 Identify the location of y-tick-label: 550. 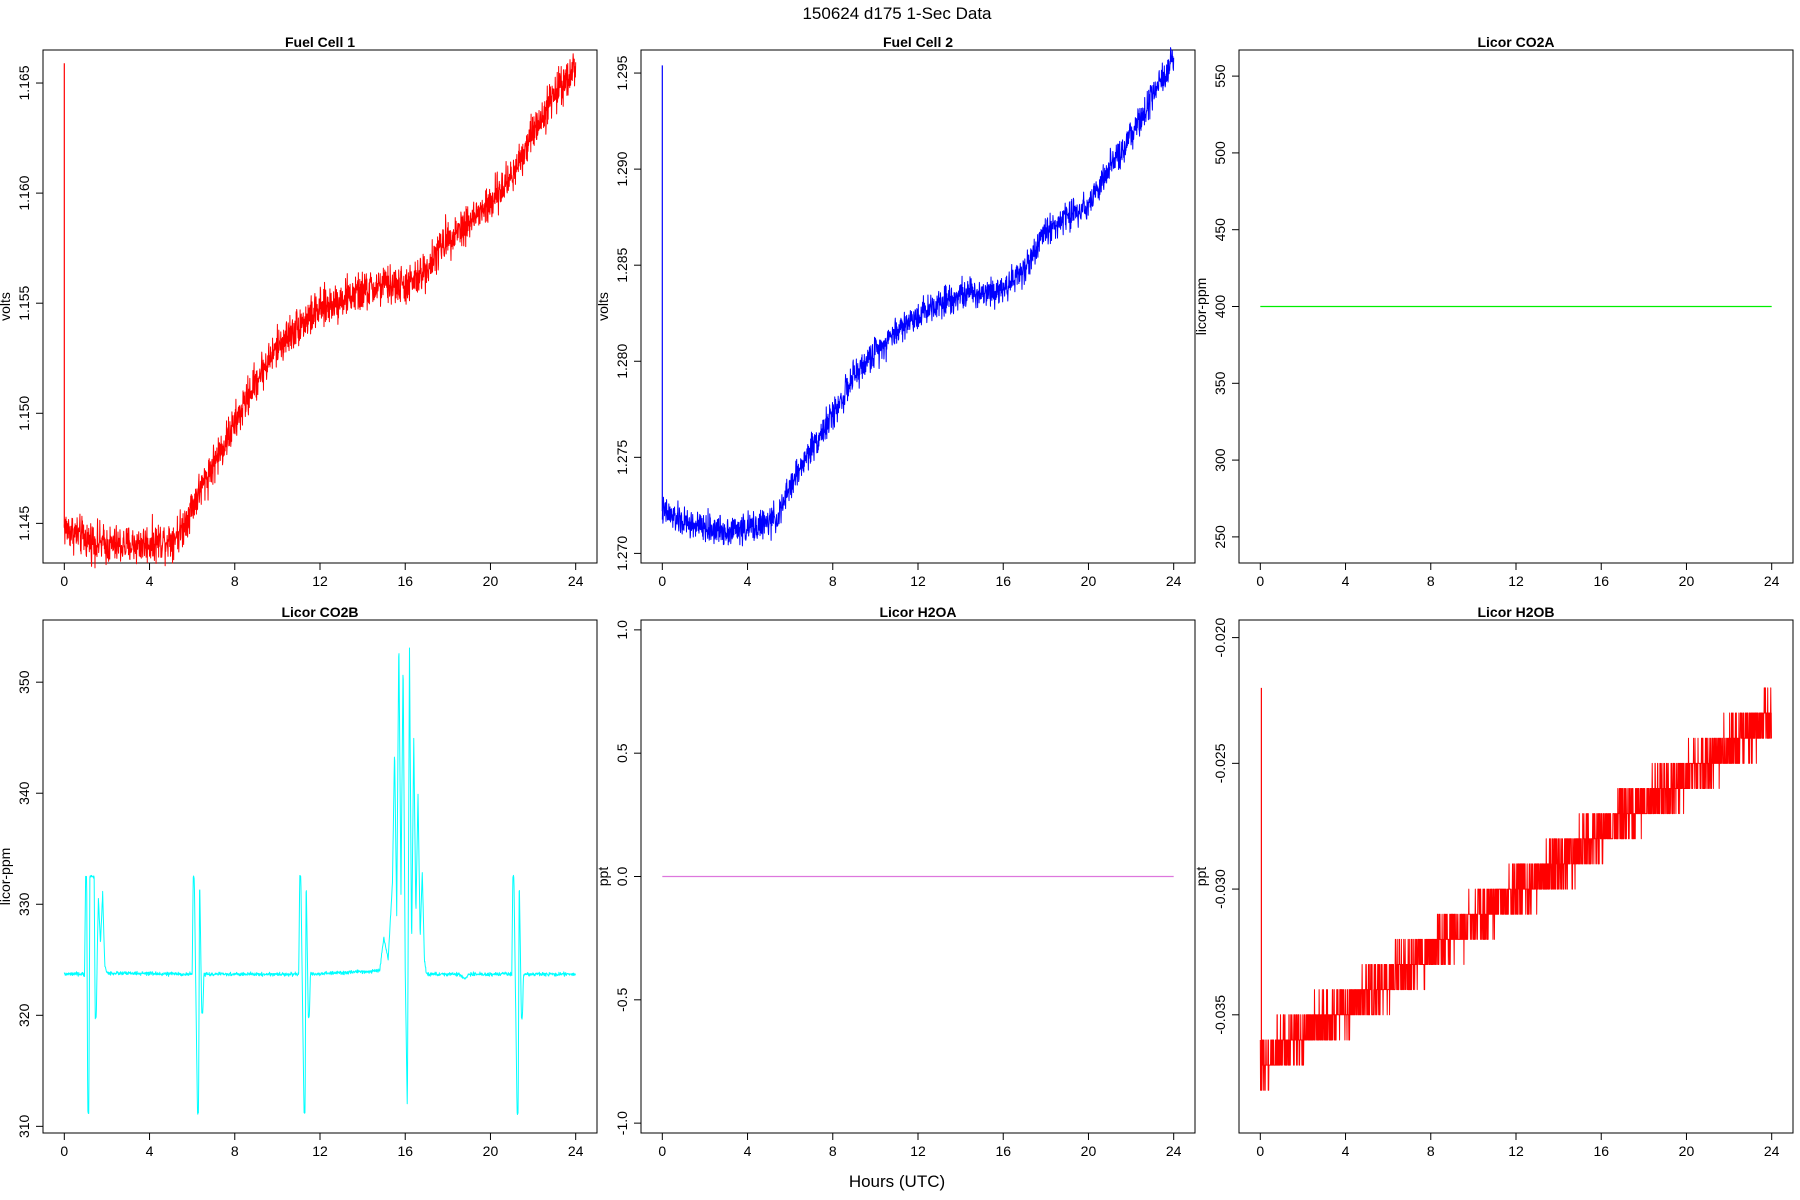
(1220, 76).